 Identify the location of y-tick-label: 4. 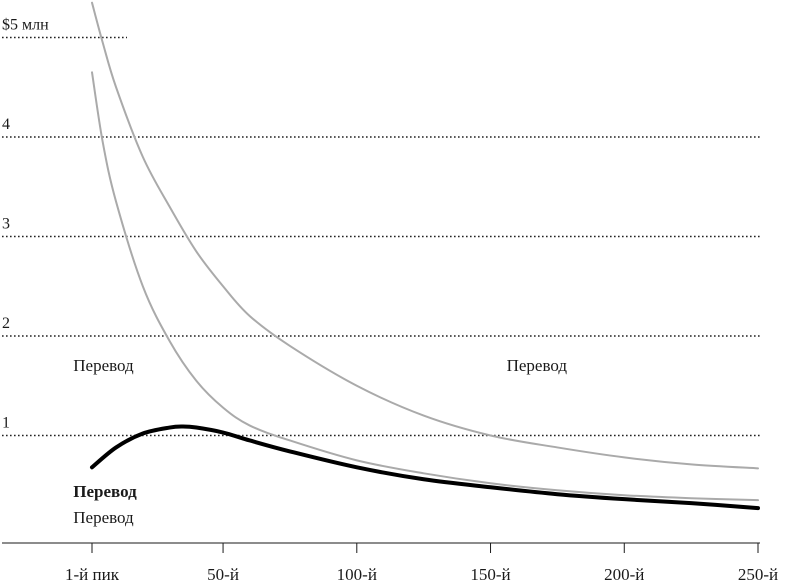
(6, 124).